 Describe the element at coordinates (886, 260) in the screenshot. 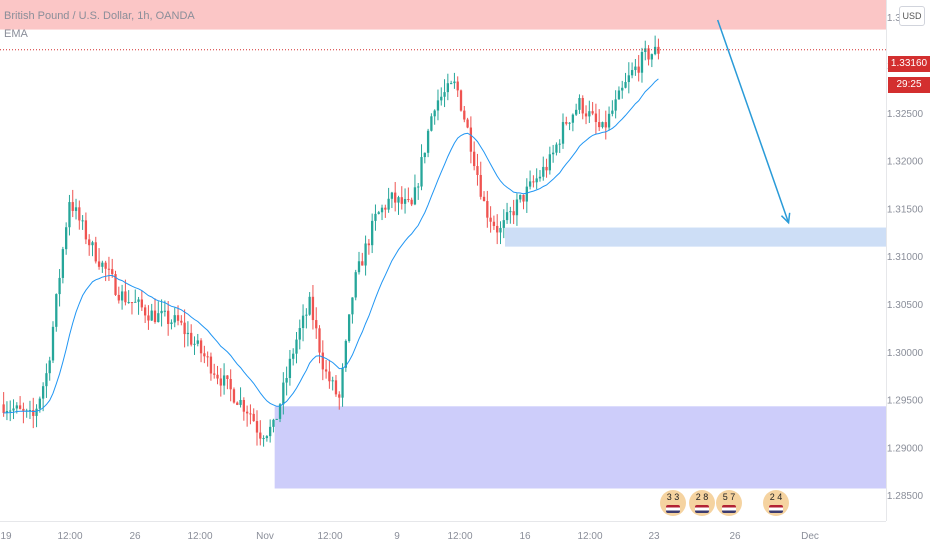

I see `price-axis-separator` at that location.